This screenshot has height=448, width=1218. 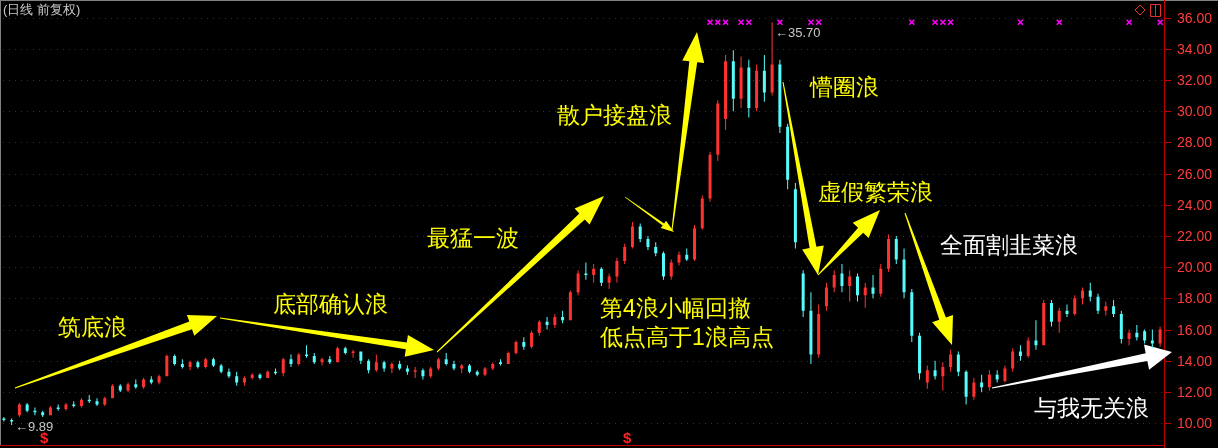 I want to click on y-tick-label: 32.00, so click(x=1195, y=79).